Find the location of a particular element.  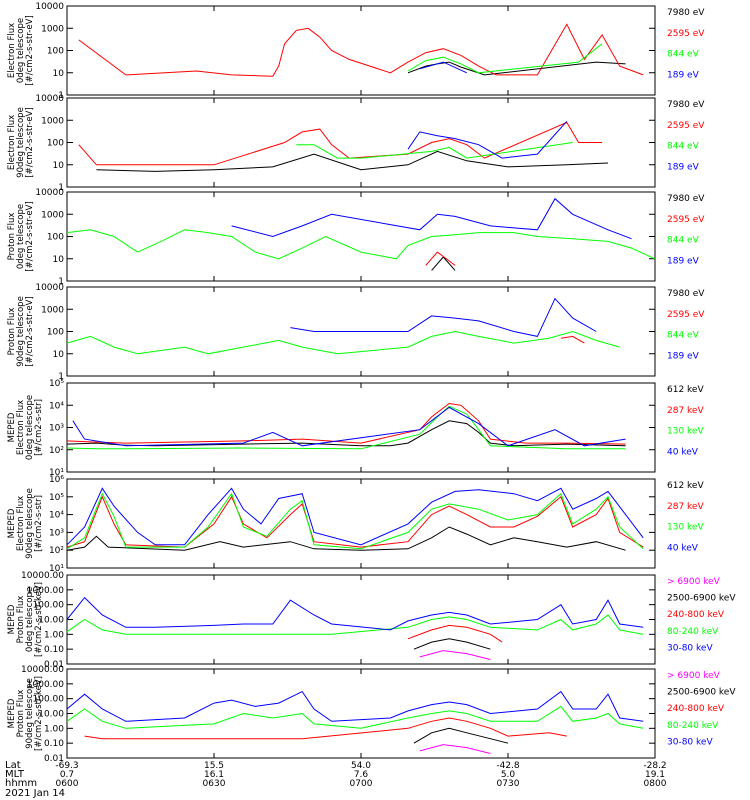

footer-tick-mlt: 19.1 is located at coordinates (655, 775).